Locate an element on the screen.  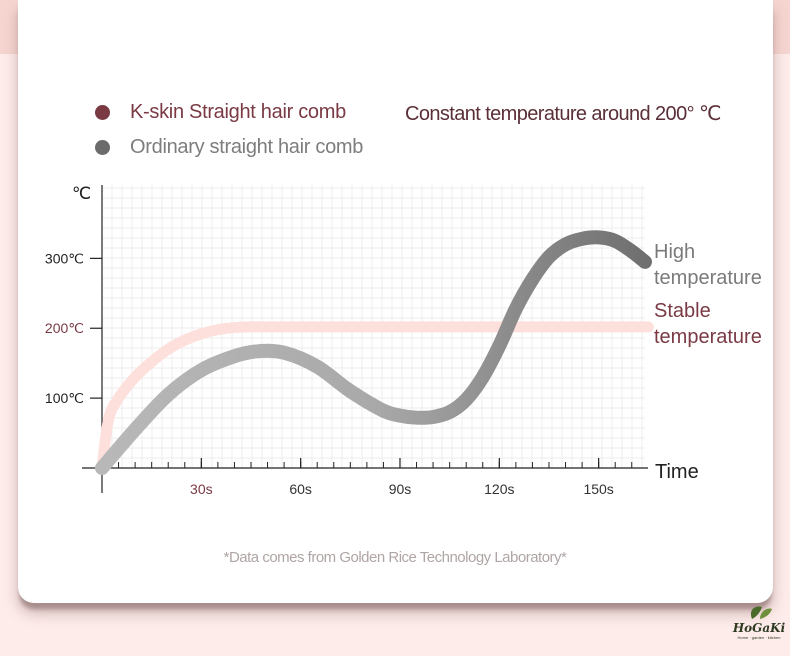
x-tick-label: 120s is located at coordinates (499, 489).